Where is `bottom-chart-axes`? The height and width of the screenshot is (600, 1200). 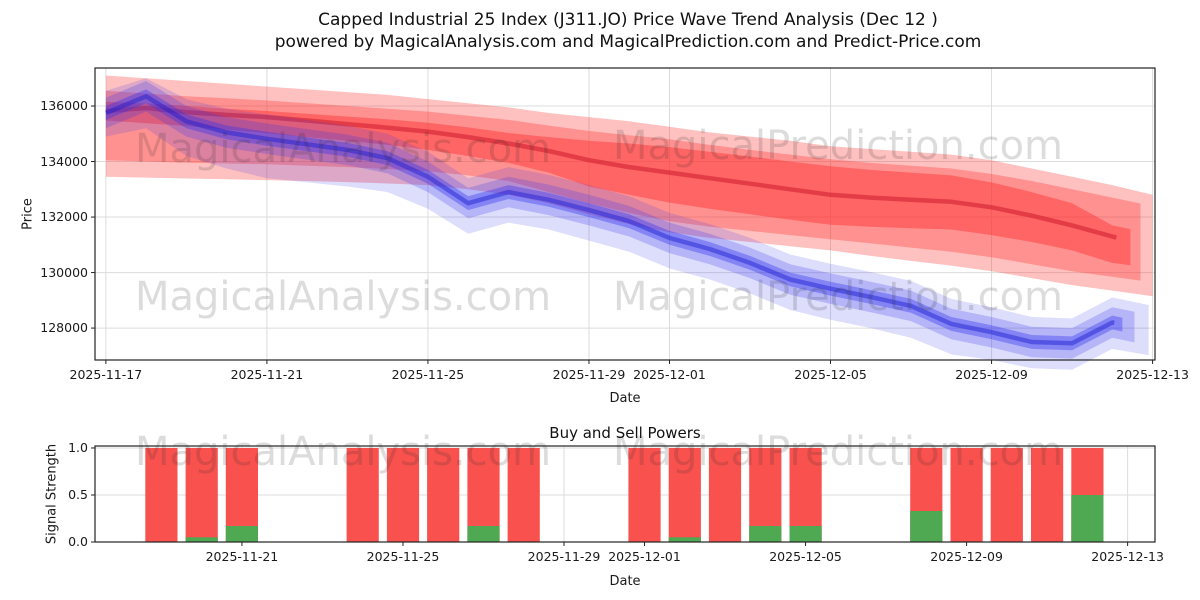 bottom-chart-axes is located at coordinates (623, 495).